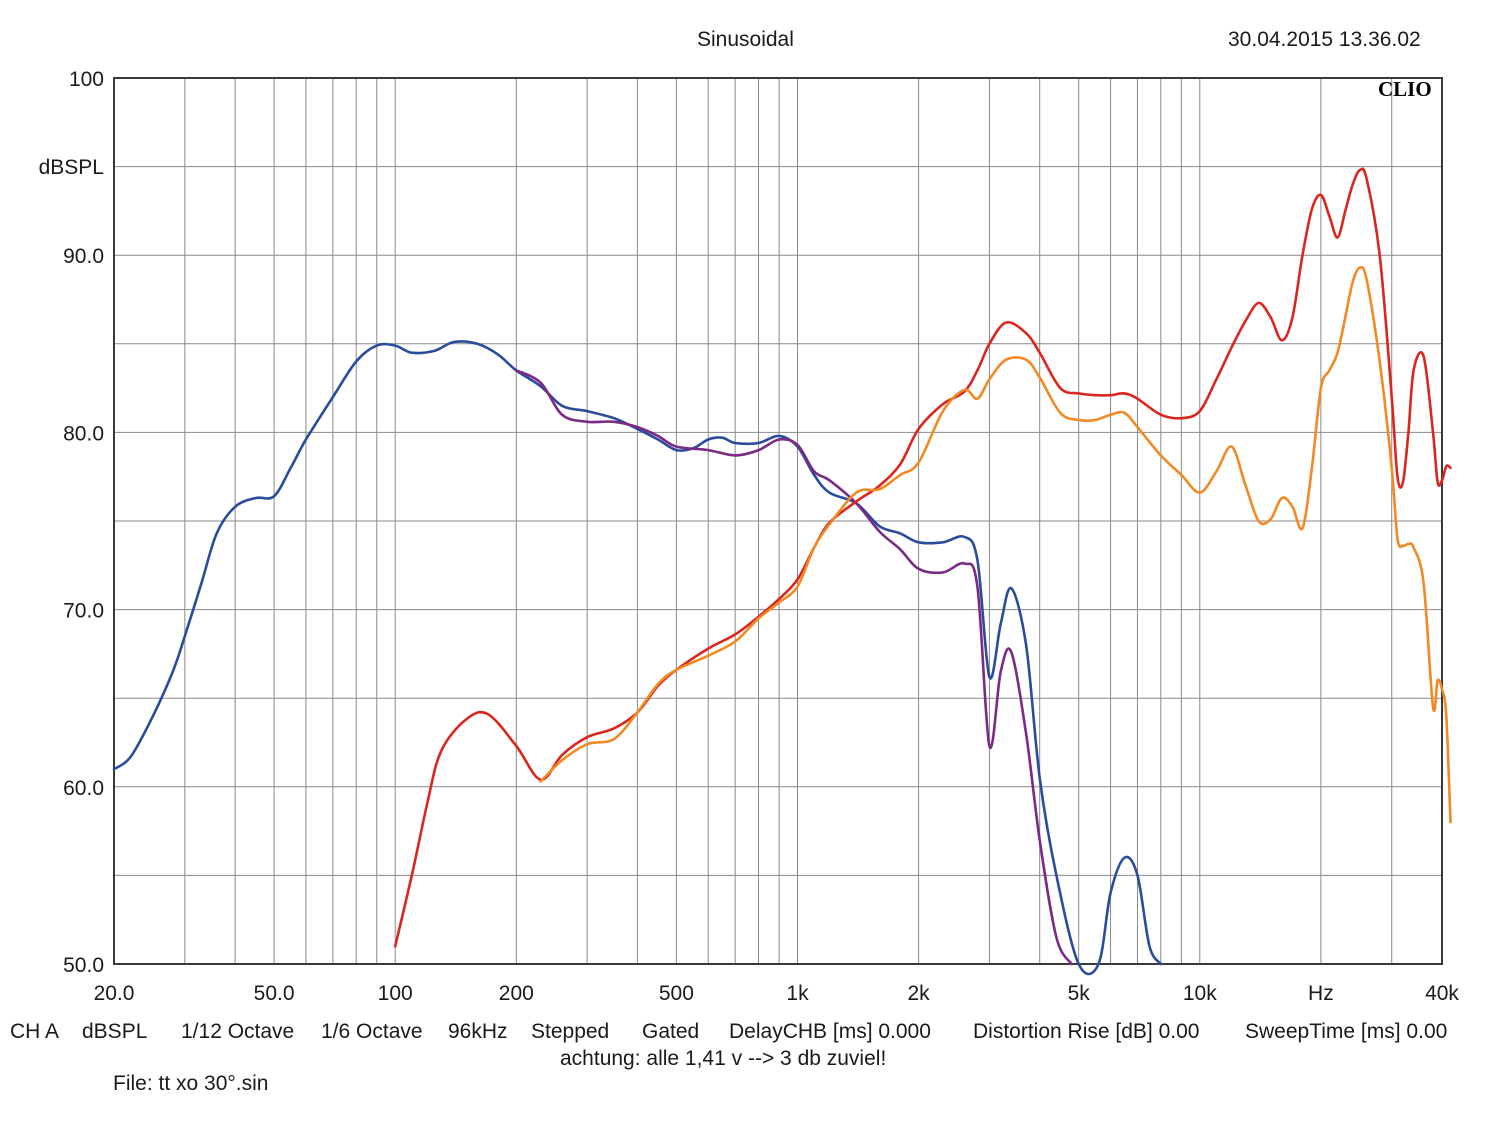 The height and width of the screenshot is (1121, 1500). Describe the element at coordinates (71, 167) in the screenshot. I see `y-axis-unit-label: dBSPL` at that location.